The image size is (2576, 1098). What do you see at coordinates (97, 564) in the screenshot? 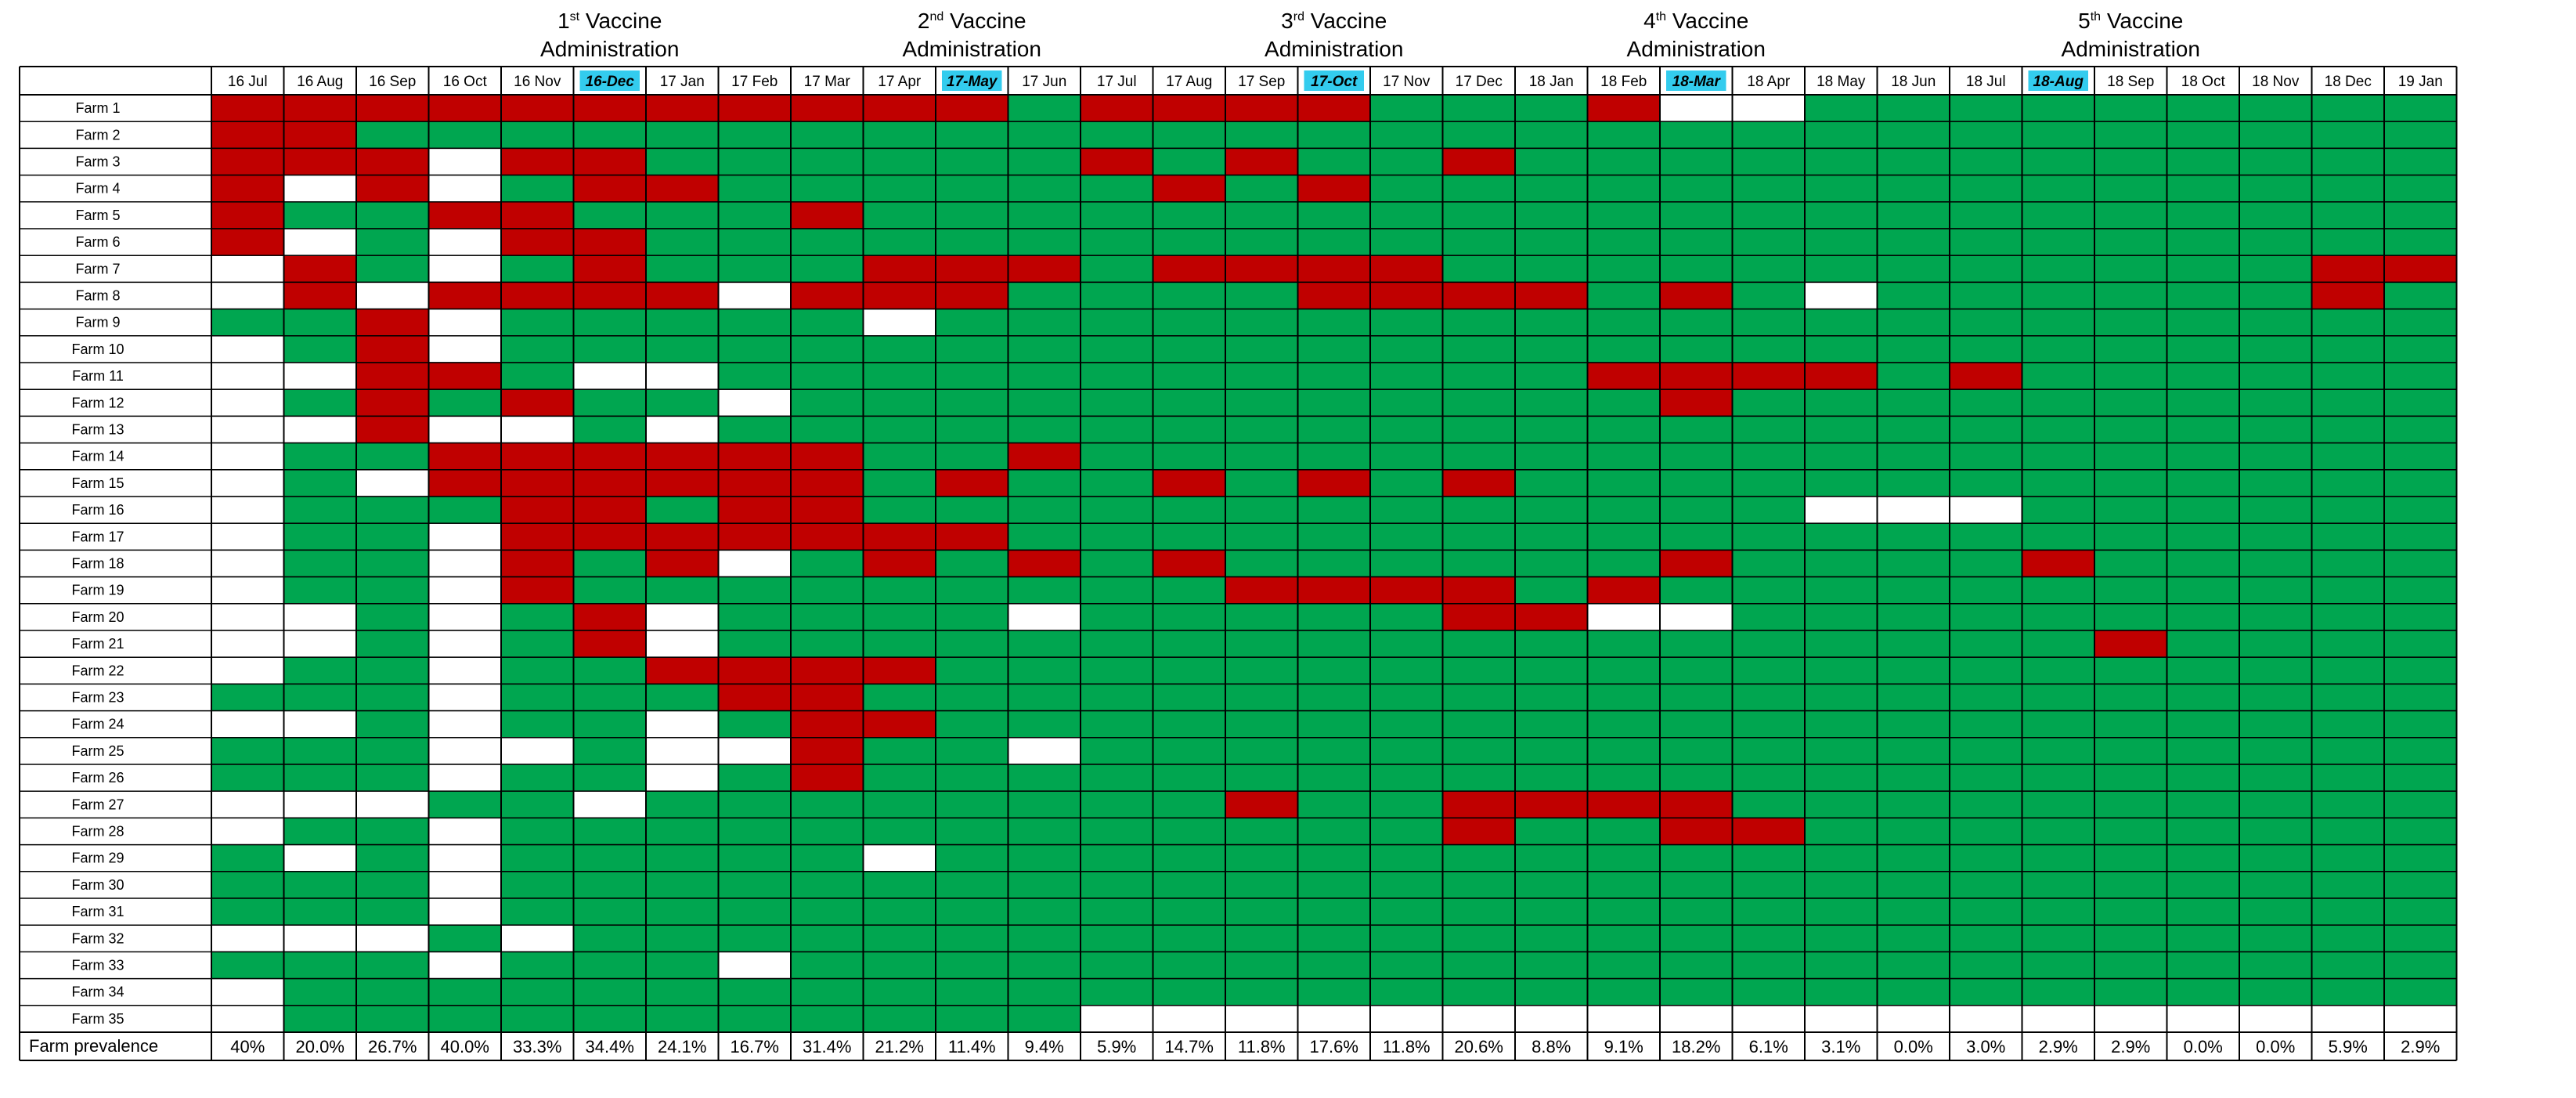
I see `farm-label: Farm 18` at bounding box center [97, 564].